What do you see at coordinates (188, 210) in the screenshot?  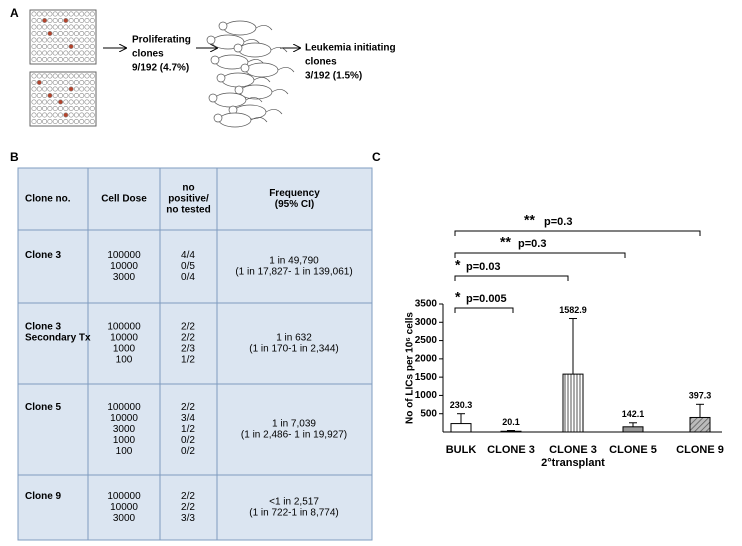 I see `header-cell: no tested` at bounding box center [188, 210].